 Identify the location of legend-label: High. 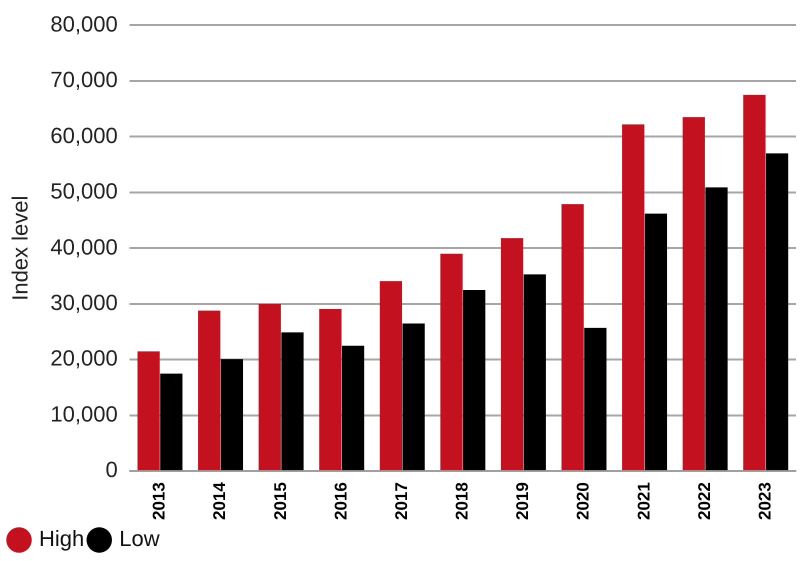
(61, 539).